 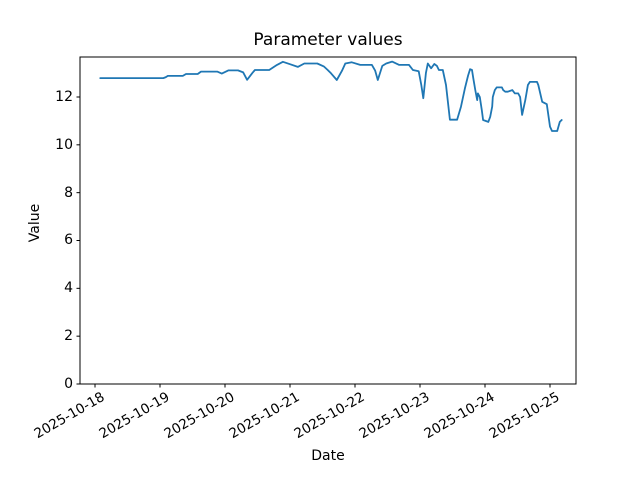 What do you see at coordinates (68, 240) in the screenshot?
I see `y-tick-label: 6` at bounding box center [68, 240].